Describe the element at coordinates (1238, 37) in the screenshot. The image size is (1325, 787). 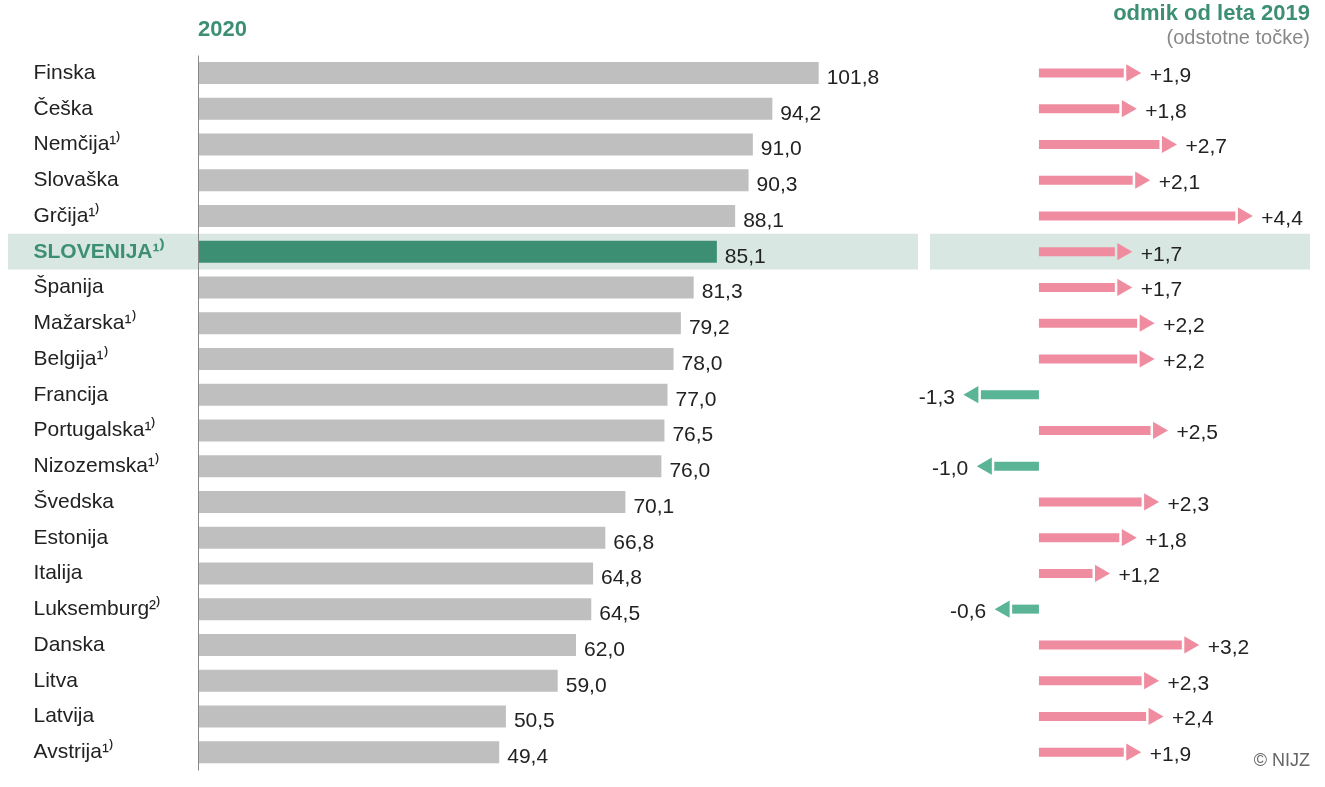
I see `chart-subtitle: (odstotne točke)` at that location.